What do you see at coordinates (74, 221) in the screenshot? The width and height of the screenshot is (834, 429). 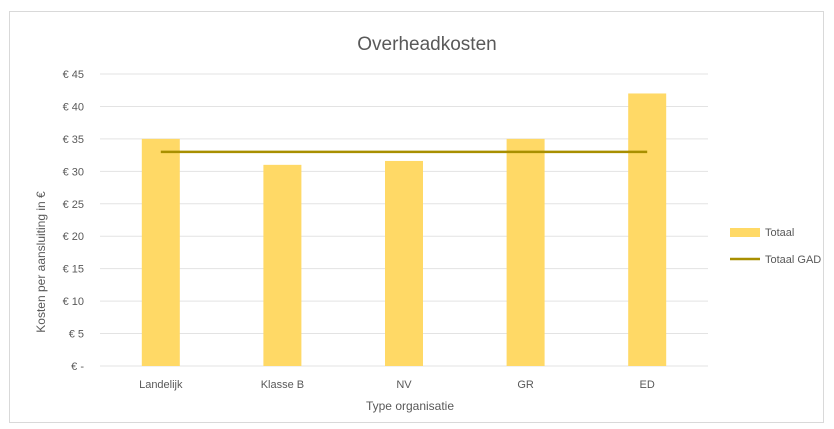 I see `y-tick-labels: € - € 5 € 10 € 15 € 20 € 25 € 30 € 35 € 40 € 45` at bounding box center [74, 221].